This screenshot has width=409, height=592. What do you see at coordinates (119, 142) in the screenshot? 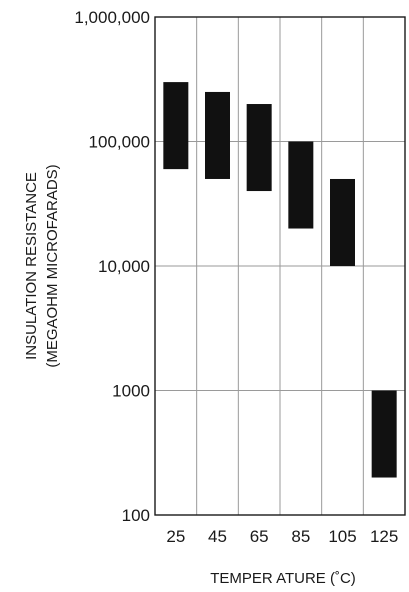
I see `y-tick-label: 100,000` at bounding box center [119, 142].